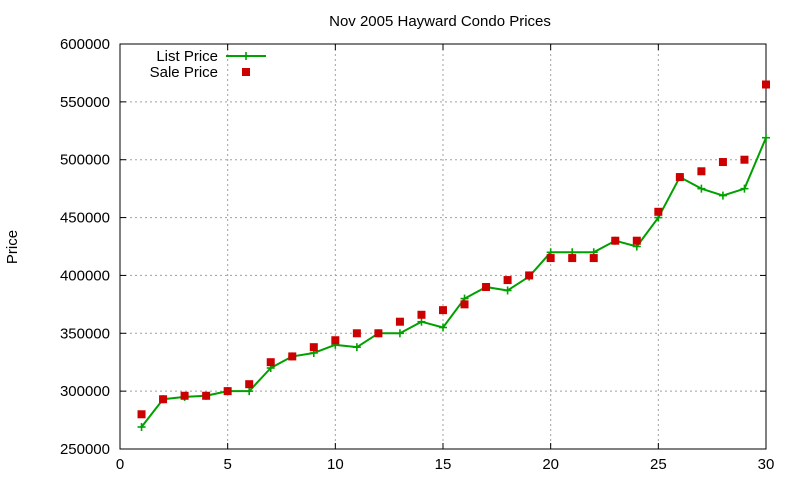 The height and width of the screenshot is (485, 800). What do you see at coordinates (184, 72) in the screenshot?
I see `legend-label-sale-price: Sale Price` at bounding box center [184, 72].